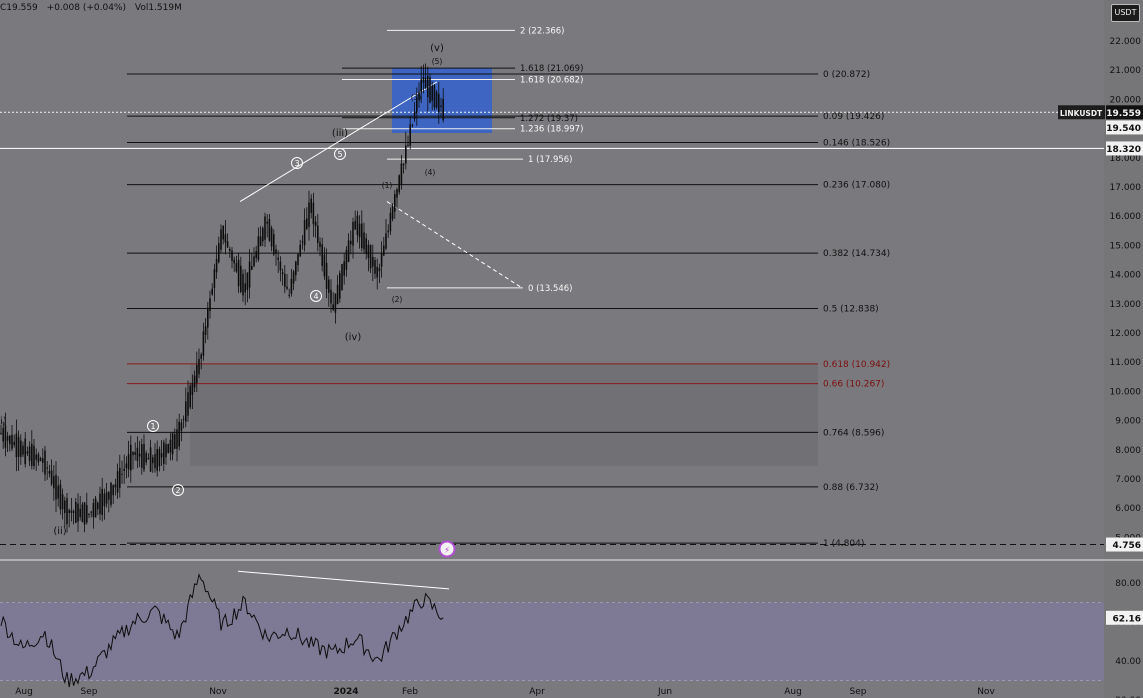 The width and height of the screenshot is (1143, 698). I want to click on wave-label: (3), so click(416, 97).